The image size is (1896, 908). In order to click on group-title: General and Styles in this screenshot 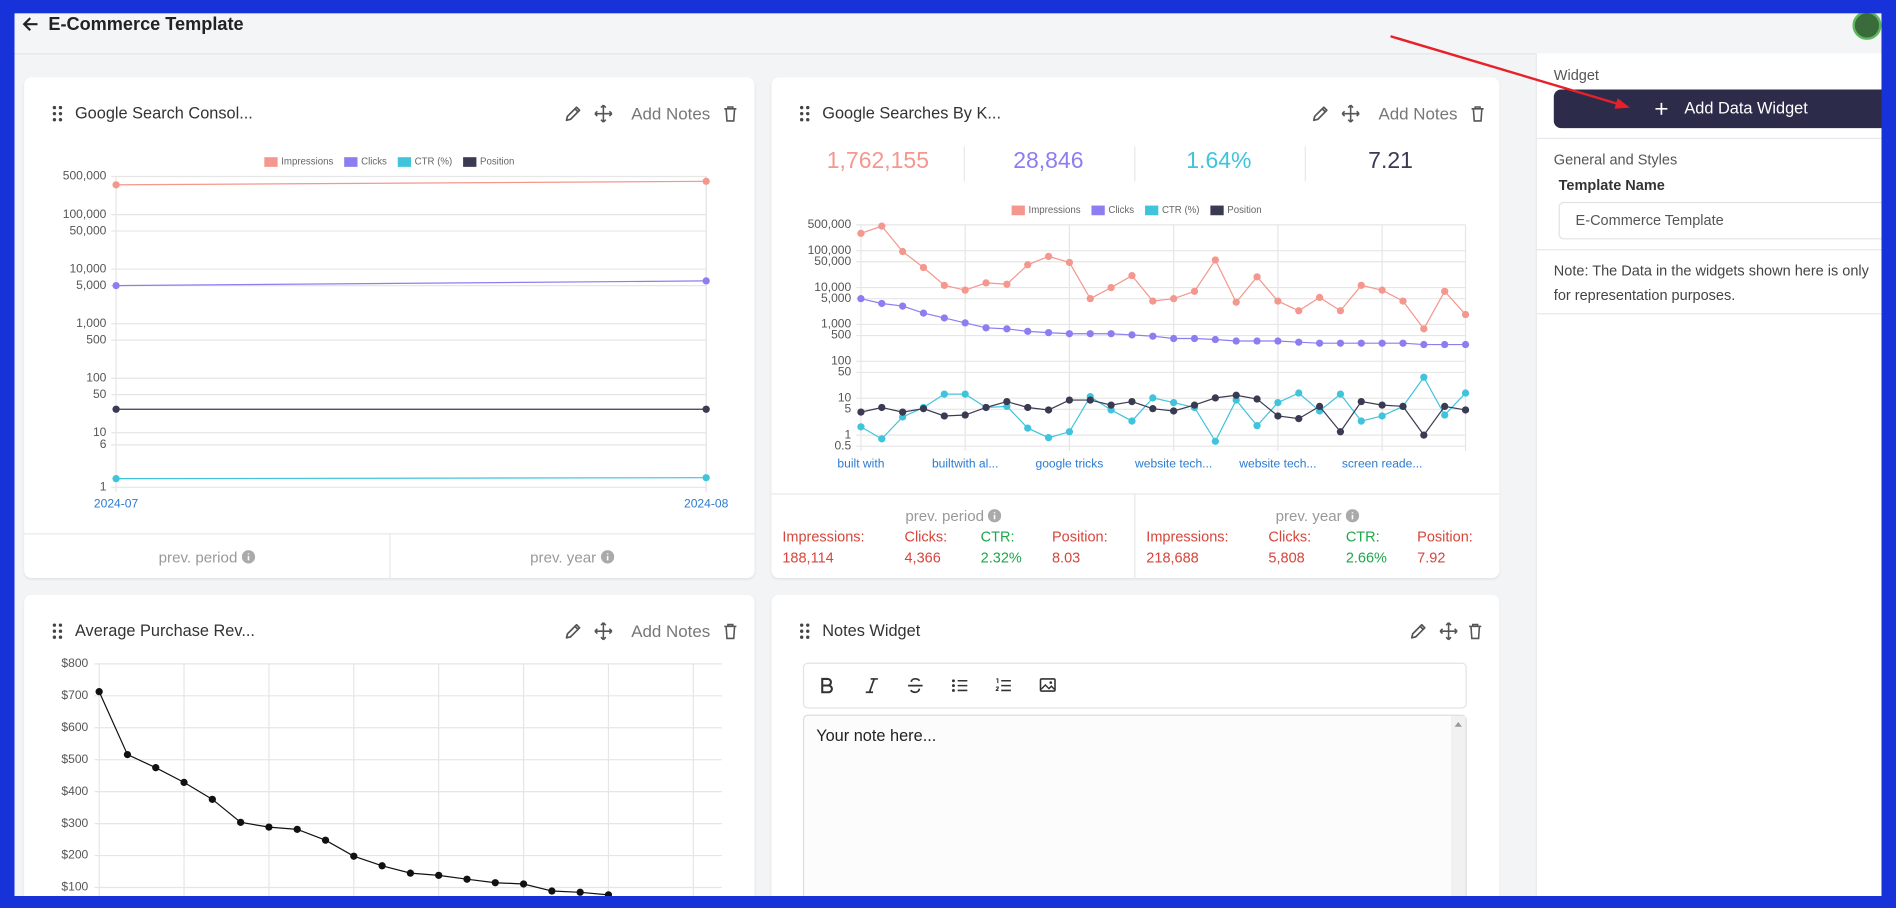, I will do `click(1615, 160)`.